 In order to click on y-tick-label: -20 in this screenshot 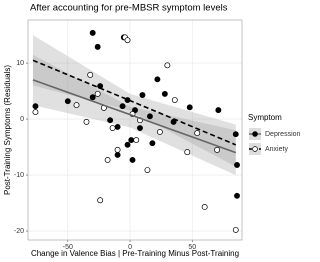, I will do `click(19, 231)`.